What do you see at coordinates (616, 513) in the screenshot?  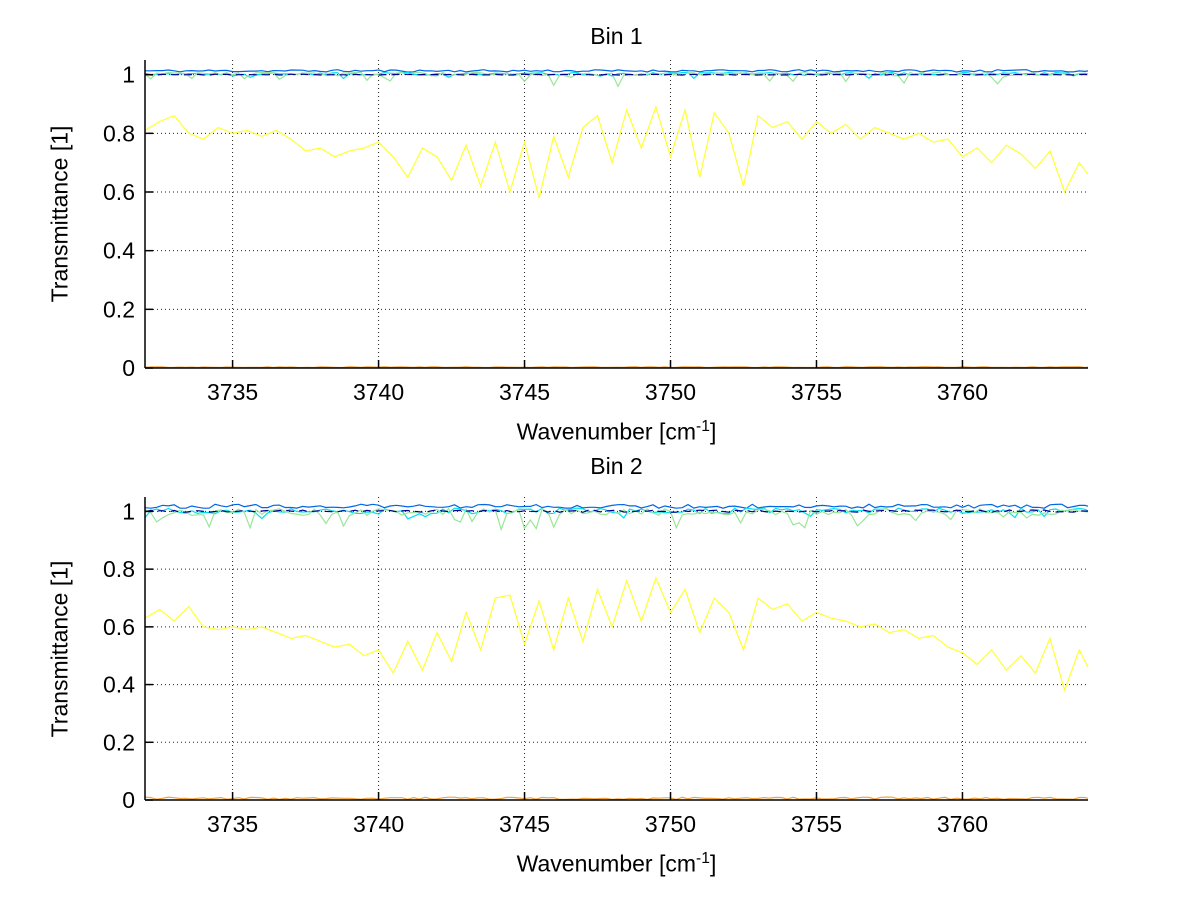 I see `series-cyan-near-one` at bounding box center [616, 513].